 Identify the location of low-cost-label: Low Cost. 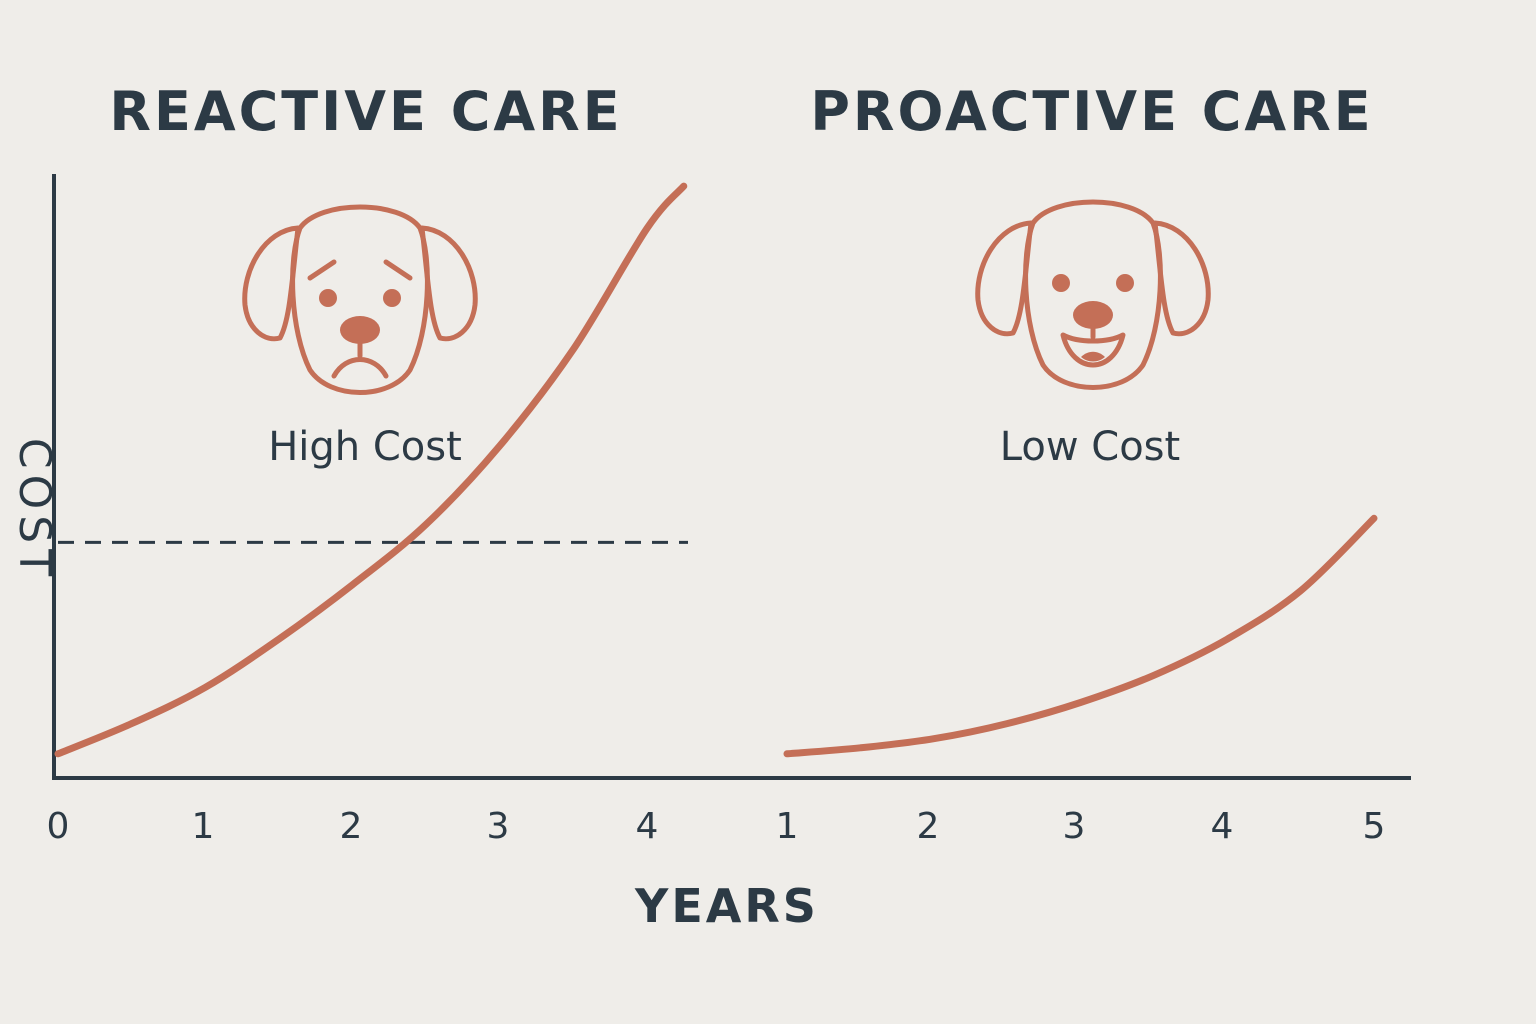
(1090, 447).